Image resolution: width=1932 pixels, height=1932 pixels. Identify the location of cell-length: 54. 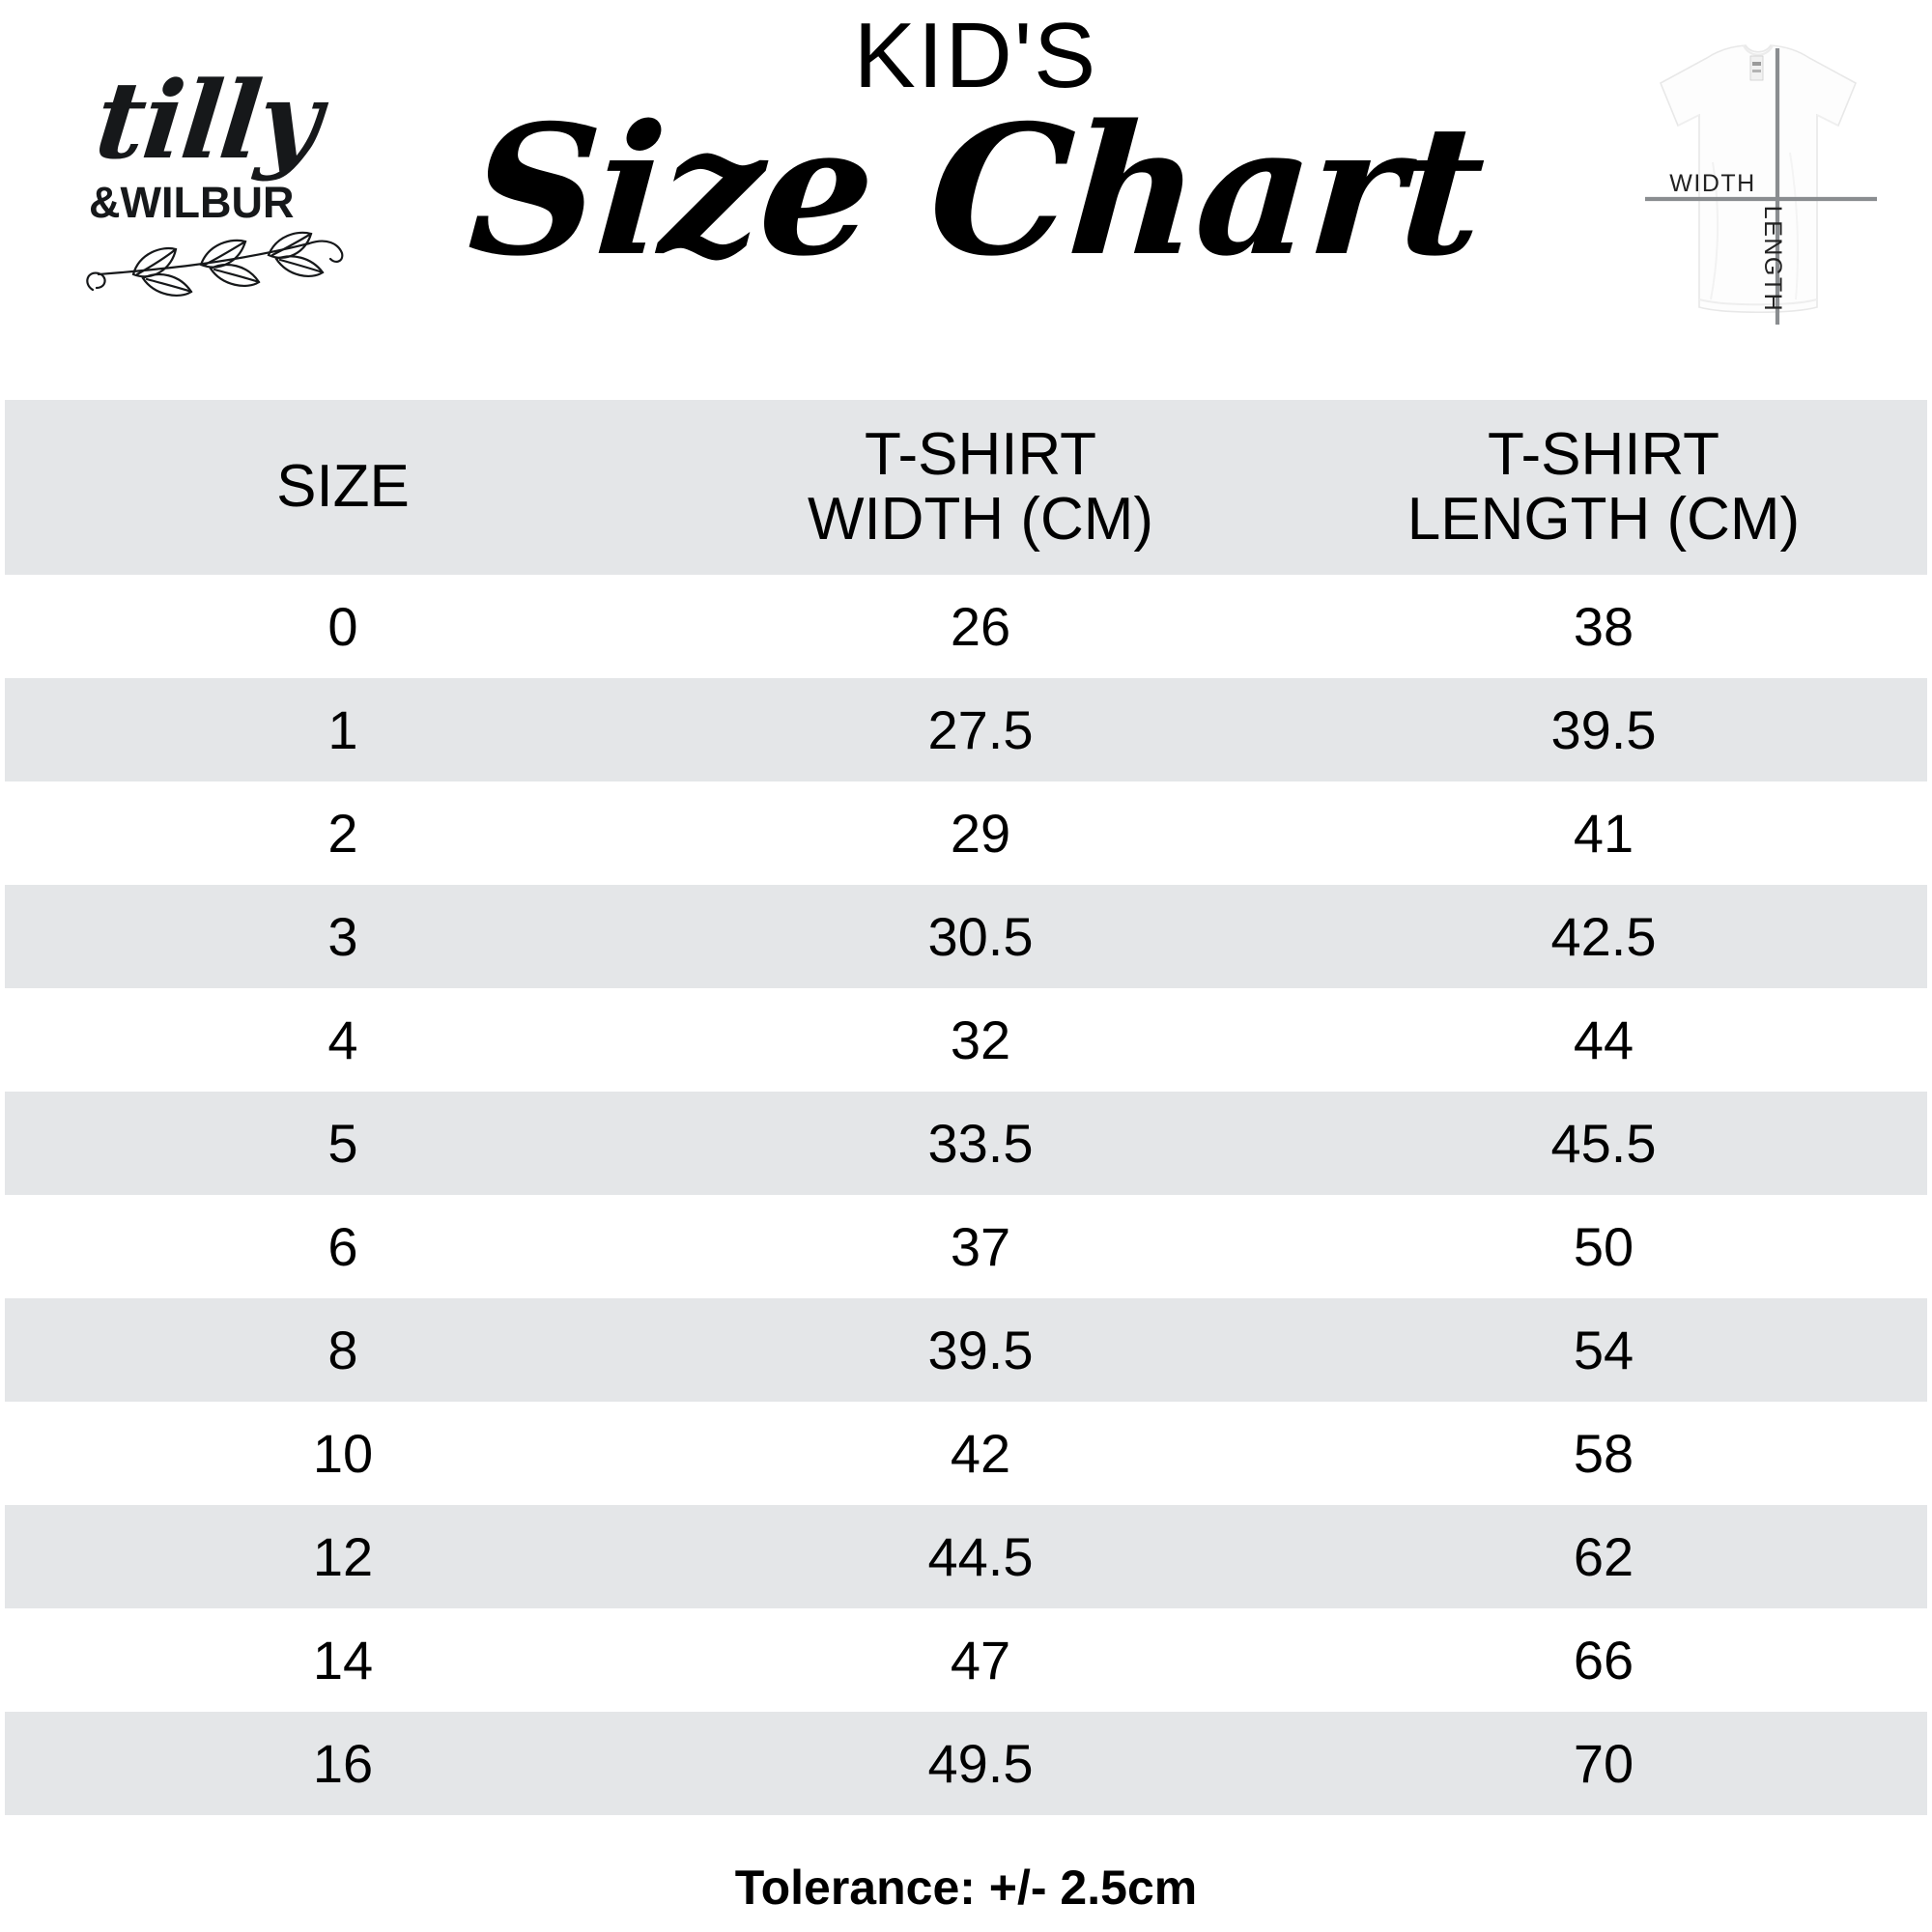
(1603, 1350).